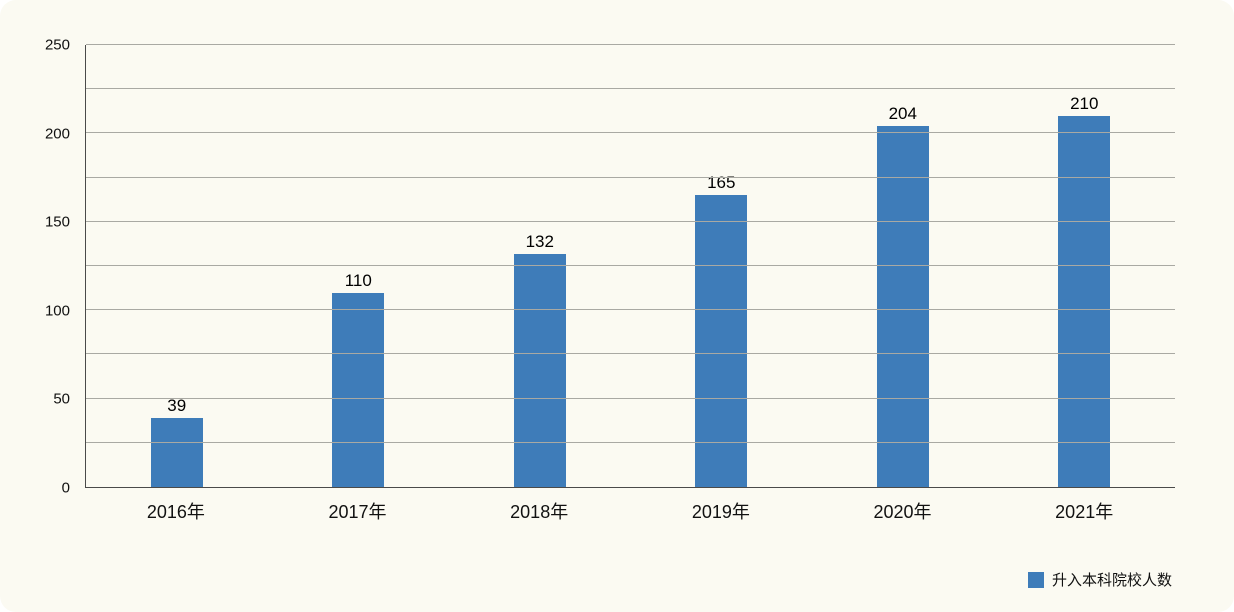 The width and height of the screenshot is (1234, 612). Describe the element at coordinates (39, 267) in the screenshot. I see `y-axis: 0 50 100 150 200 250` at that location.